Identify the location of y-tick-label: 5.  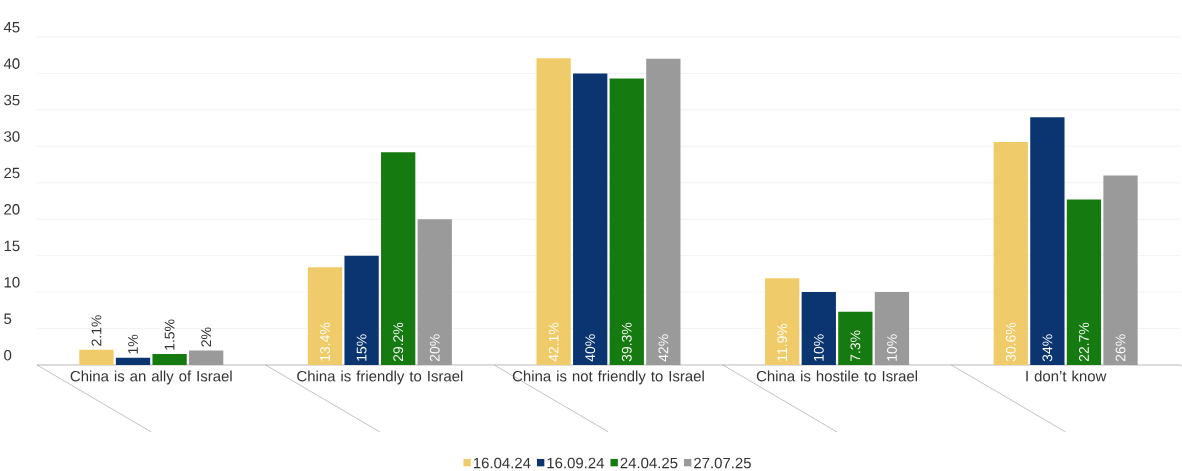
(8, 319).